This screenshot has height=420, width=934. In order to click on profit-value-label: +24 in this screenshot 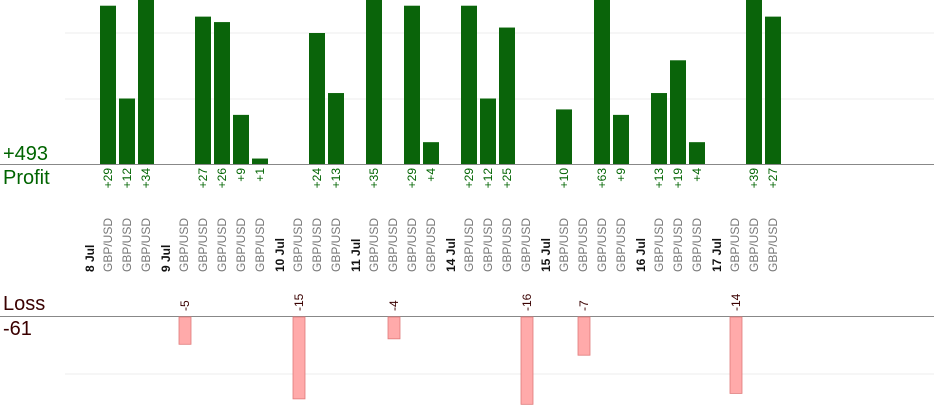, I will do `click(317, 178)`.